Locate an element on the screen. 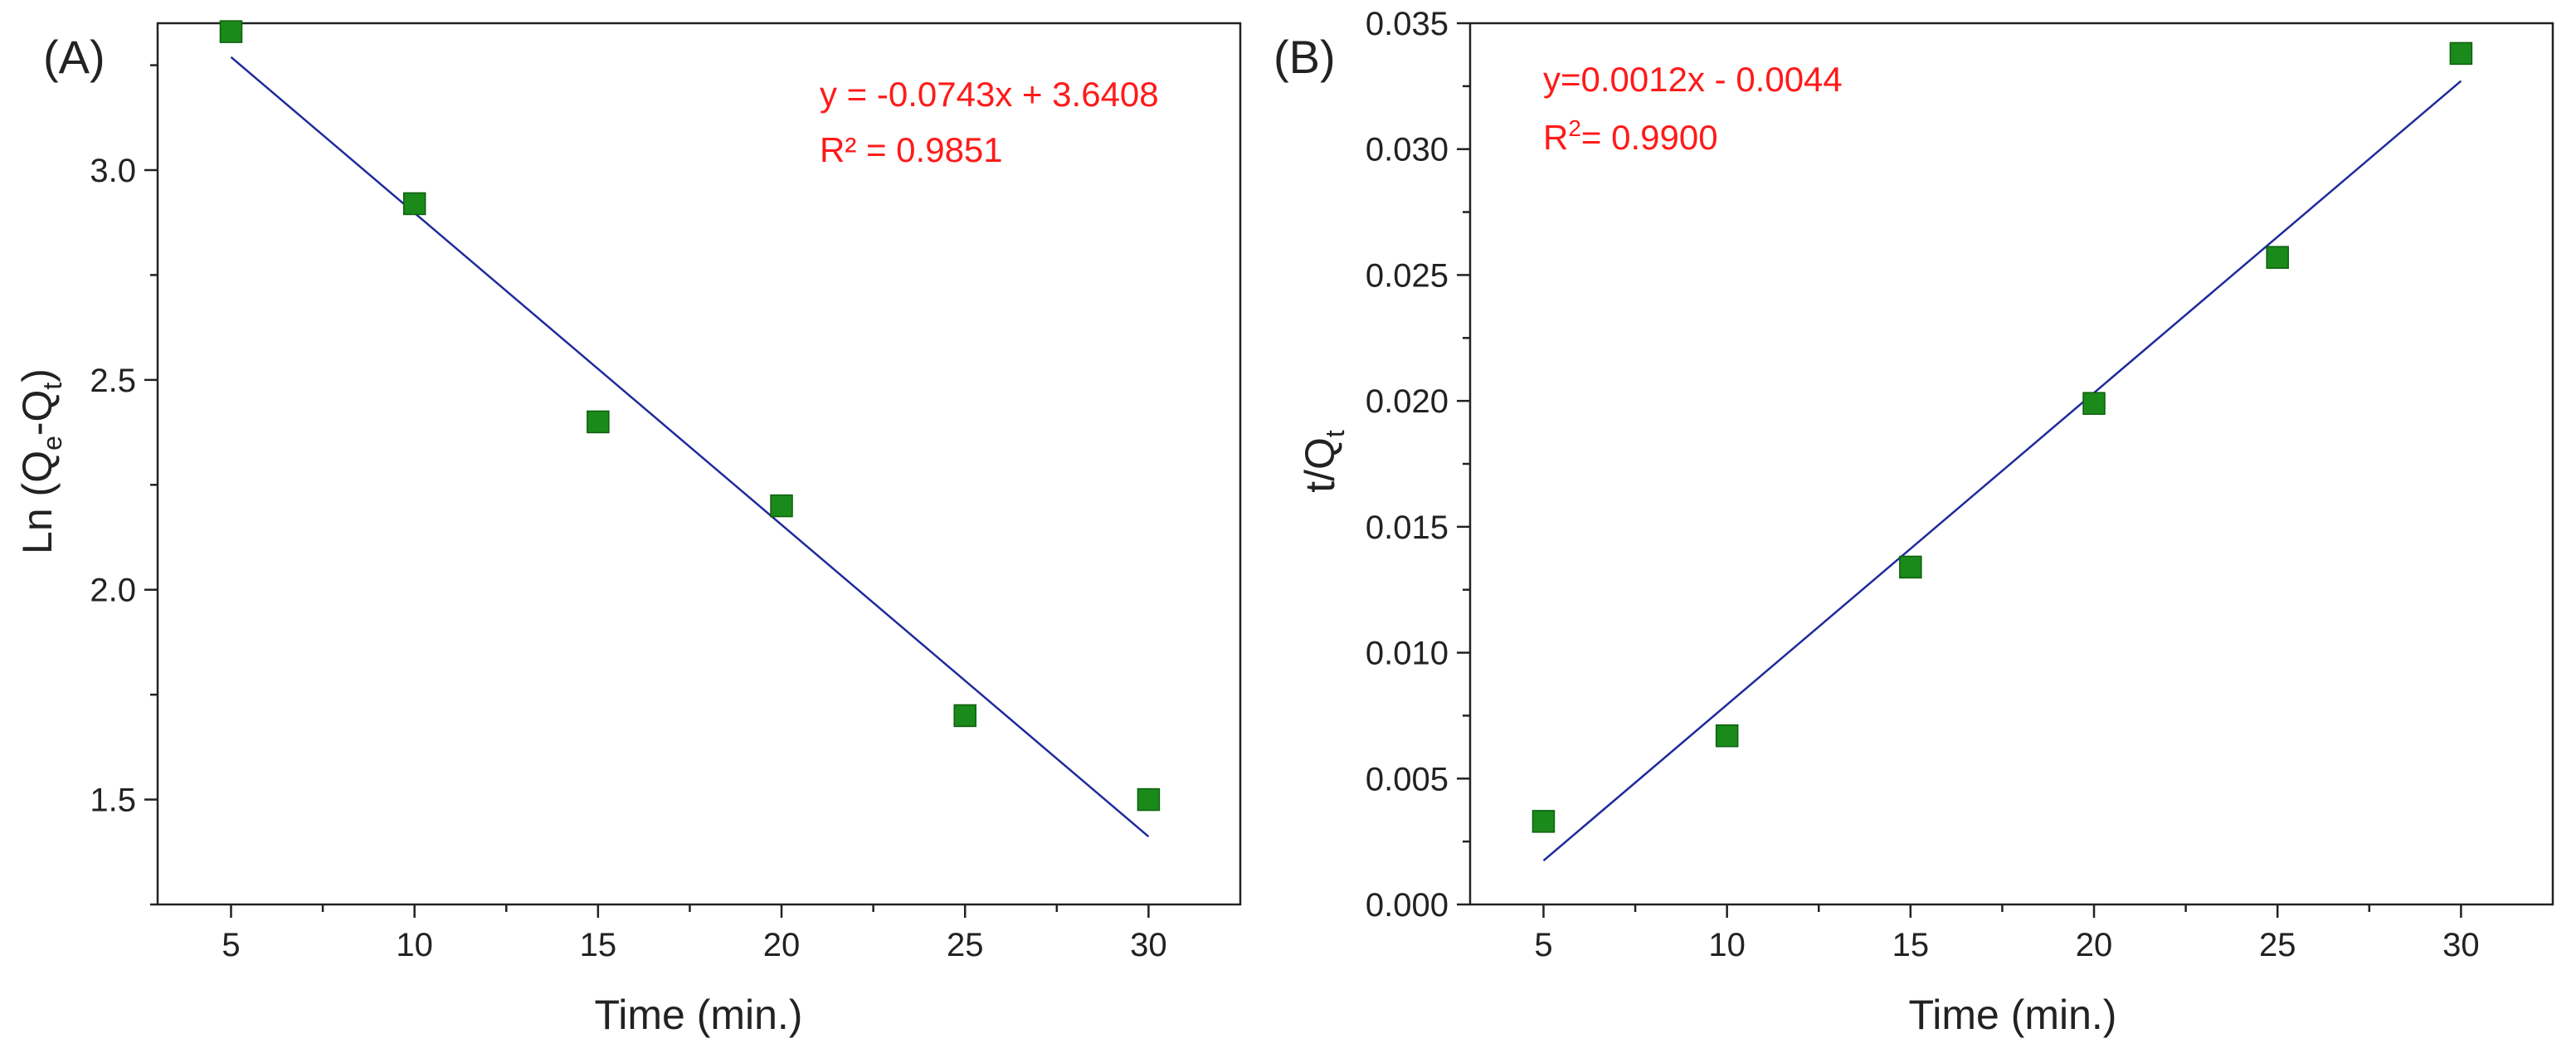 The width and height of the screenshot is (2576, 1053). y-axis-title-b-sub1: t is located at coordinates (1335, 433).